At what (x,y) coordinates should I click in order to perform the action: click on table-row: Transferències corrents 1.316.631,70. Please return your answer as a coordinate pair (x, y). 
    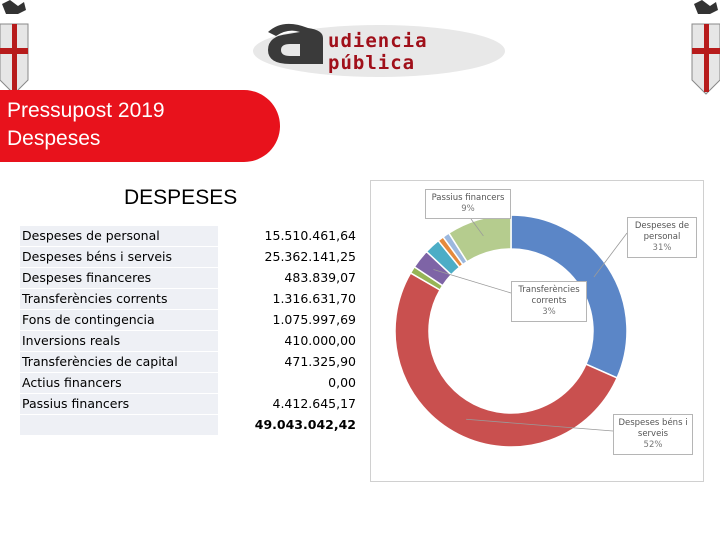
    Looking at the image, I should click on (189, 299).